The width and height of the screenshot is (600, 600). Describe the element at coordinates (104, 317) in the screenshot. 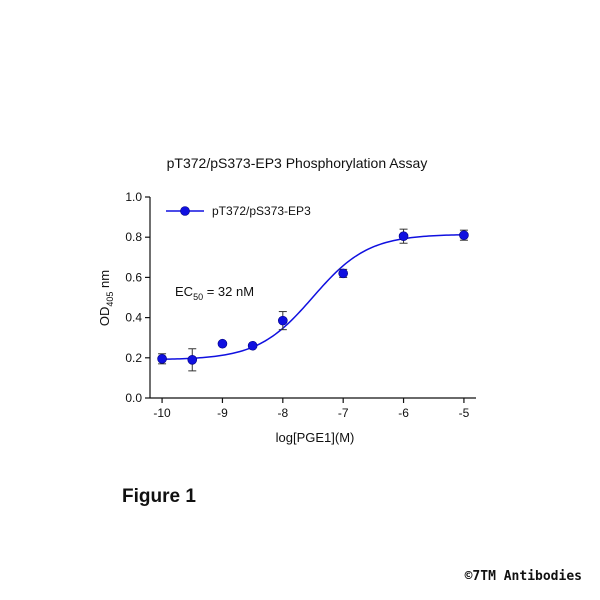

I see `y-axis-label-main: OD` at that location.